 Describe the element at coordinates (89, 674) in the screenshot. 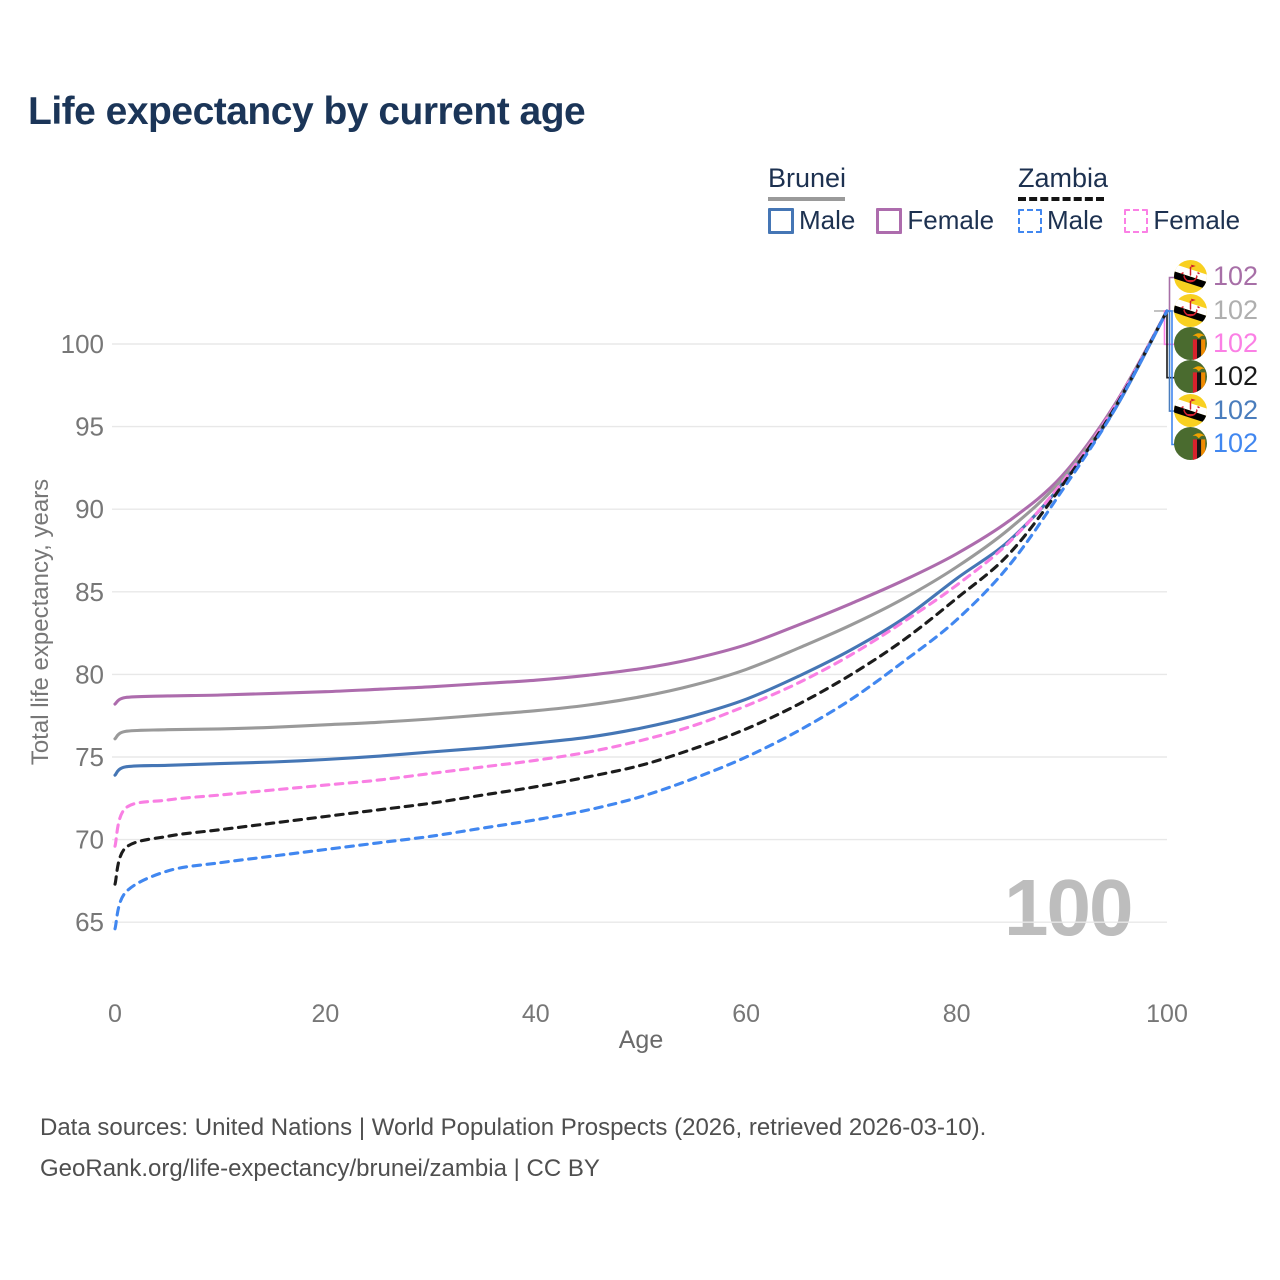

I see `y-tick-label-80: 80` at that location.